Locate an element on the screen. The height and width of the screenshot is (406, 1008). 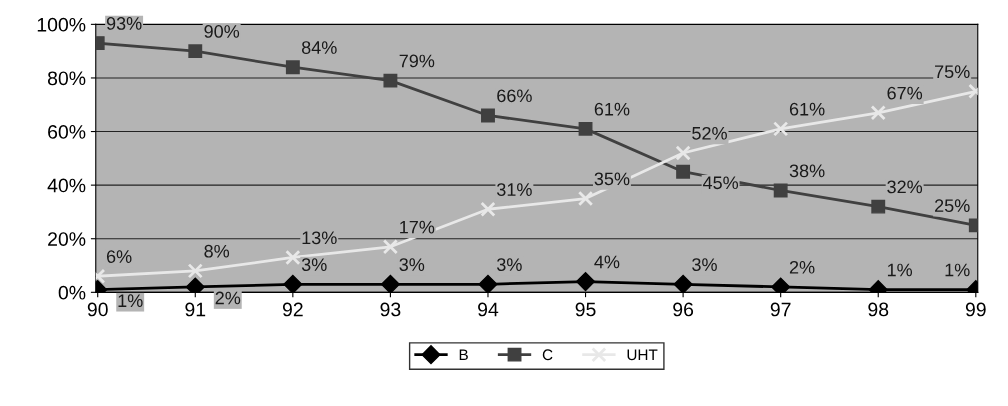
x-tick-label: 93 is located at coordinates (390, 309).